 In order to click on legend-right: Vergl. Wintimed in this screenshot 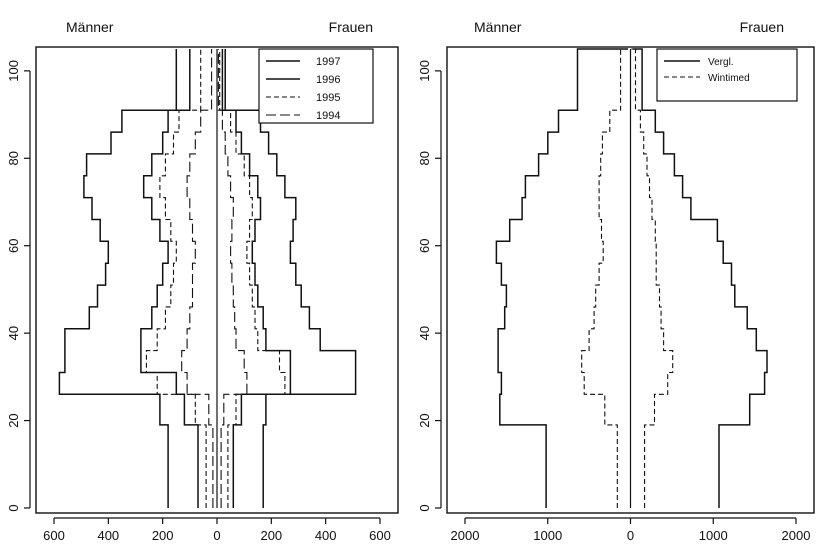, I will do `click(727, 75)`.